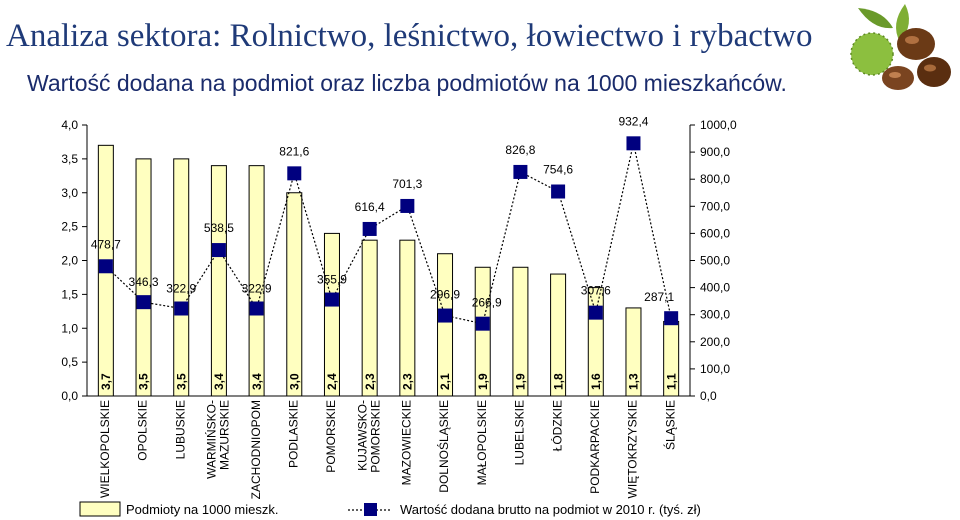  Describe the element at coordinates (487, 303) in the screenshot. I see `line-value-label: 266,9` at that location.